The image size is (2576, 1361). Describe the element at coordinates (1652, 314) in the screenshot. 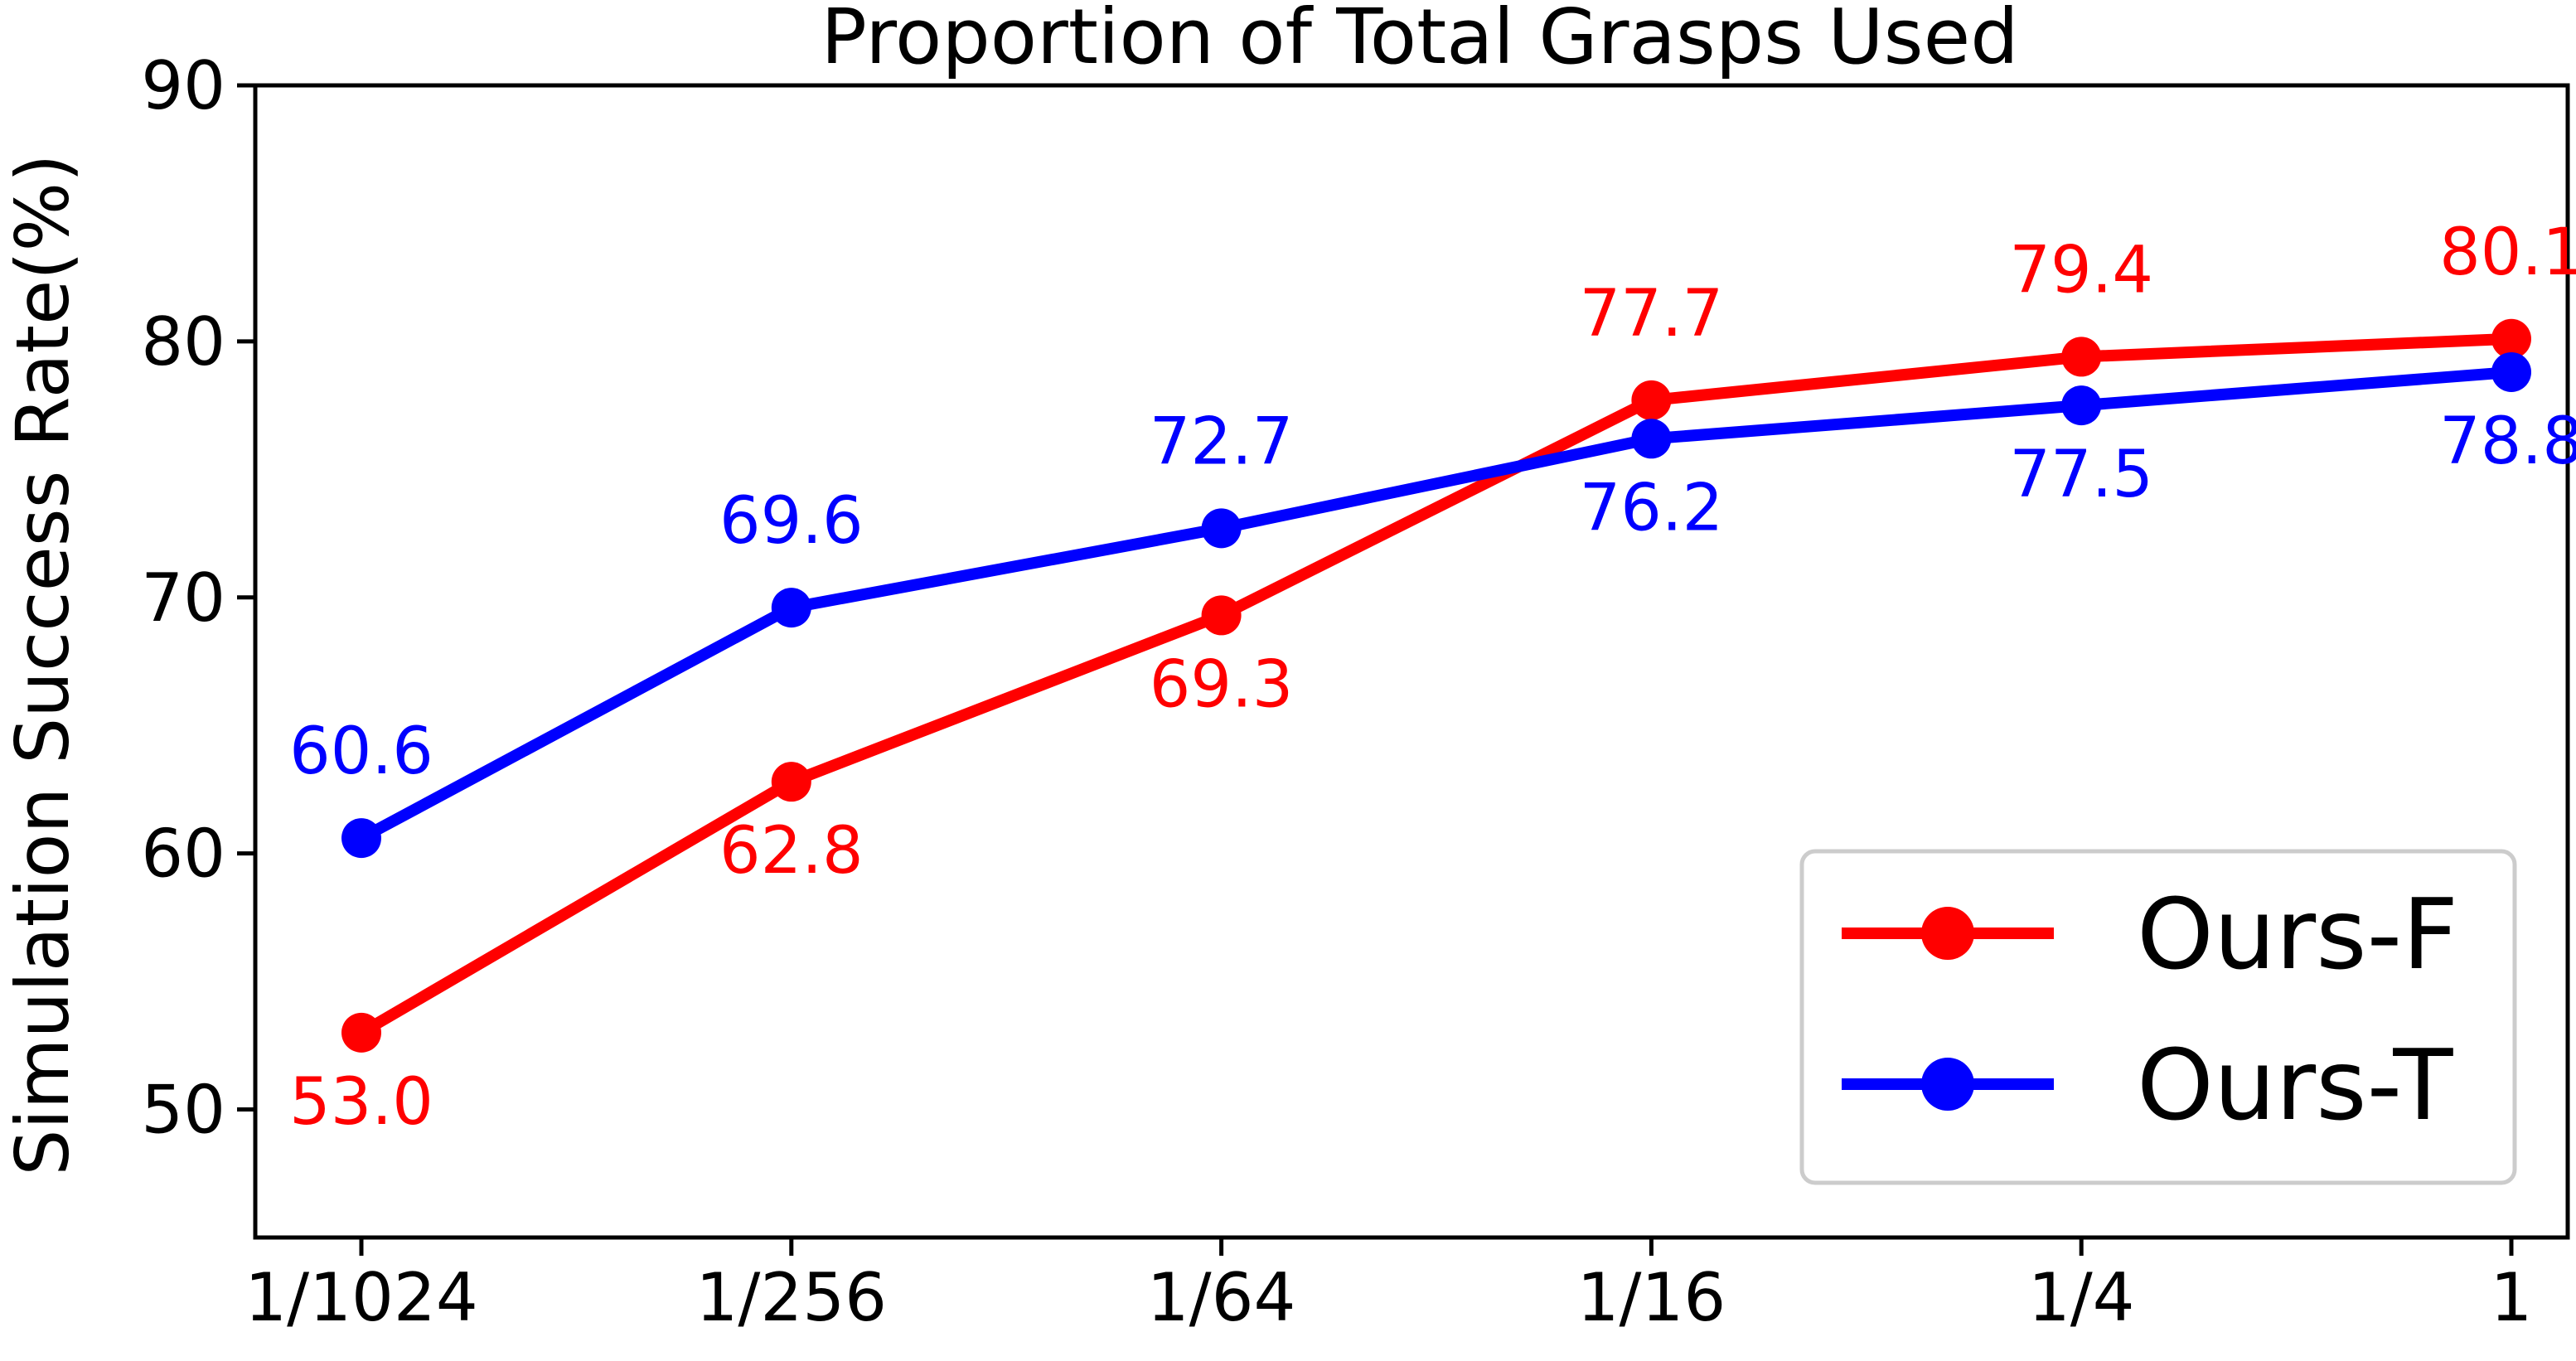

I see `data-label: 77.7` at that location.